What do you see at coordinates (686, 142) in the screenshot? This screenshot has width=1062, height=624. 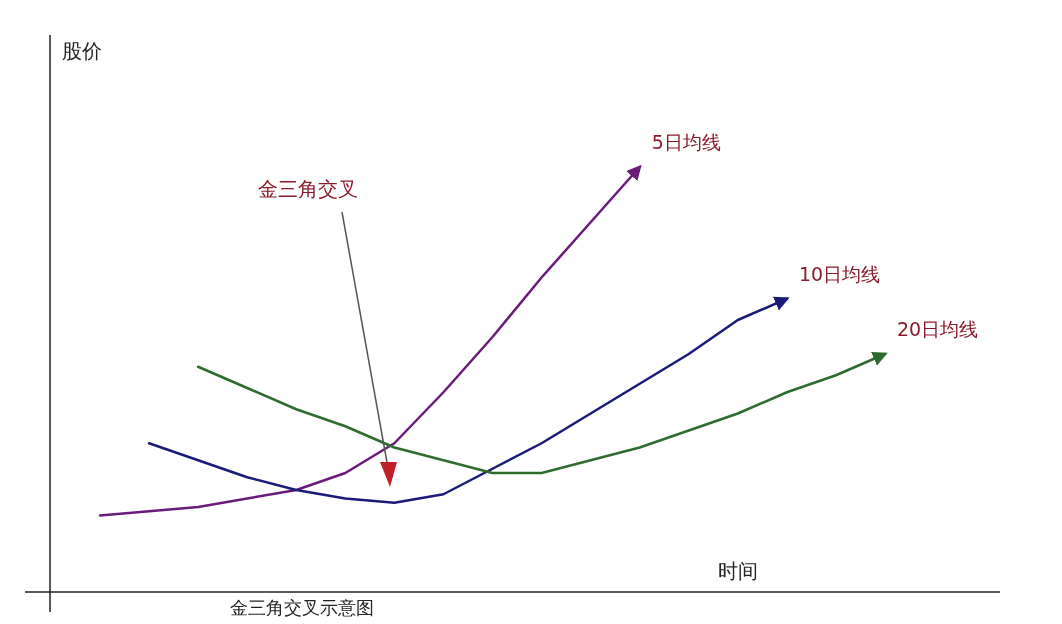 I see `series-label: 5日均线` at bounding box center [686, 142].